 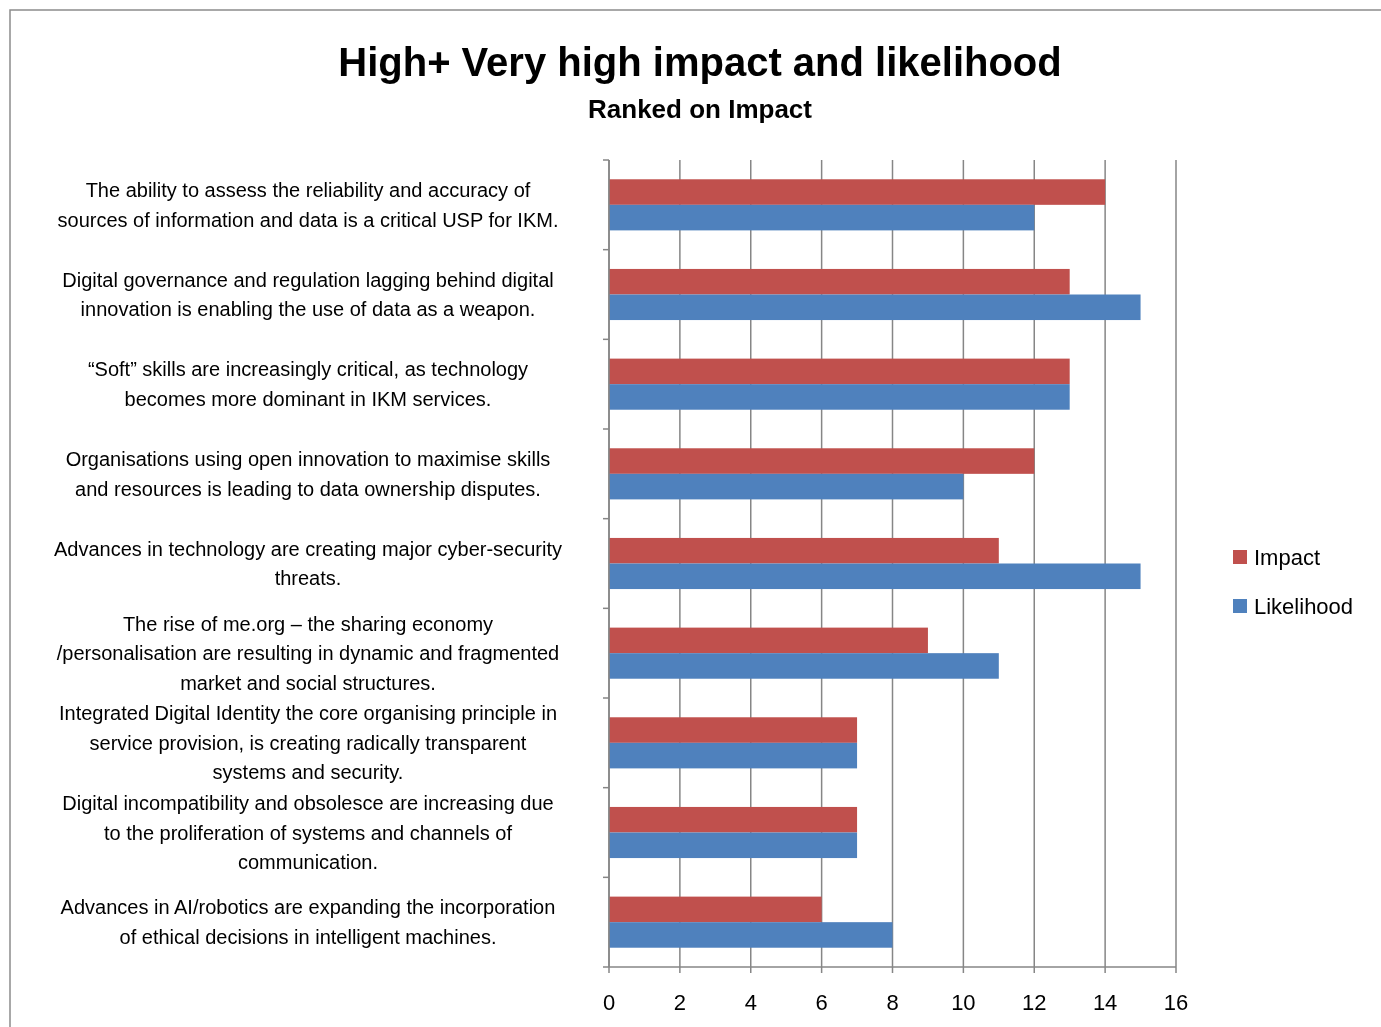 What do you see at coordinates (308, 384) in the screenshot?
I see `y-tick-label: “Soft” skills are increasingly critical, as technology becomes more dominant in IKM services.` at bounding box center [308, 384].